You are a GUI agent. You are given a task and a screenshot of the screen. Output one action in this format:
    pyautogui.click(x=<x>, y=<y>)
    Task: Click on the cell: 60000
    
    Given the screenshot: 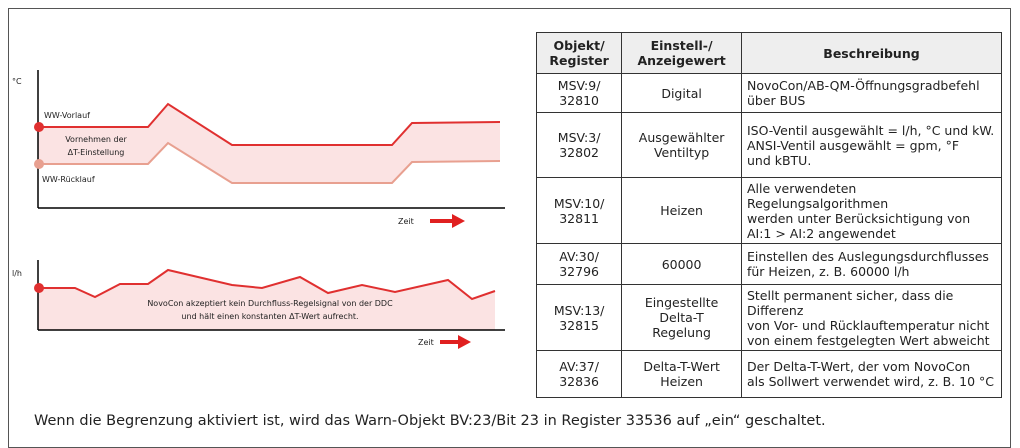 What is the action you would take?
    pyautogui.click(x=681, y=264)
    